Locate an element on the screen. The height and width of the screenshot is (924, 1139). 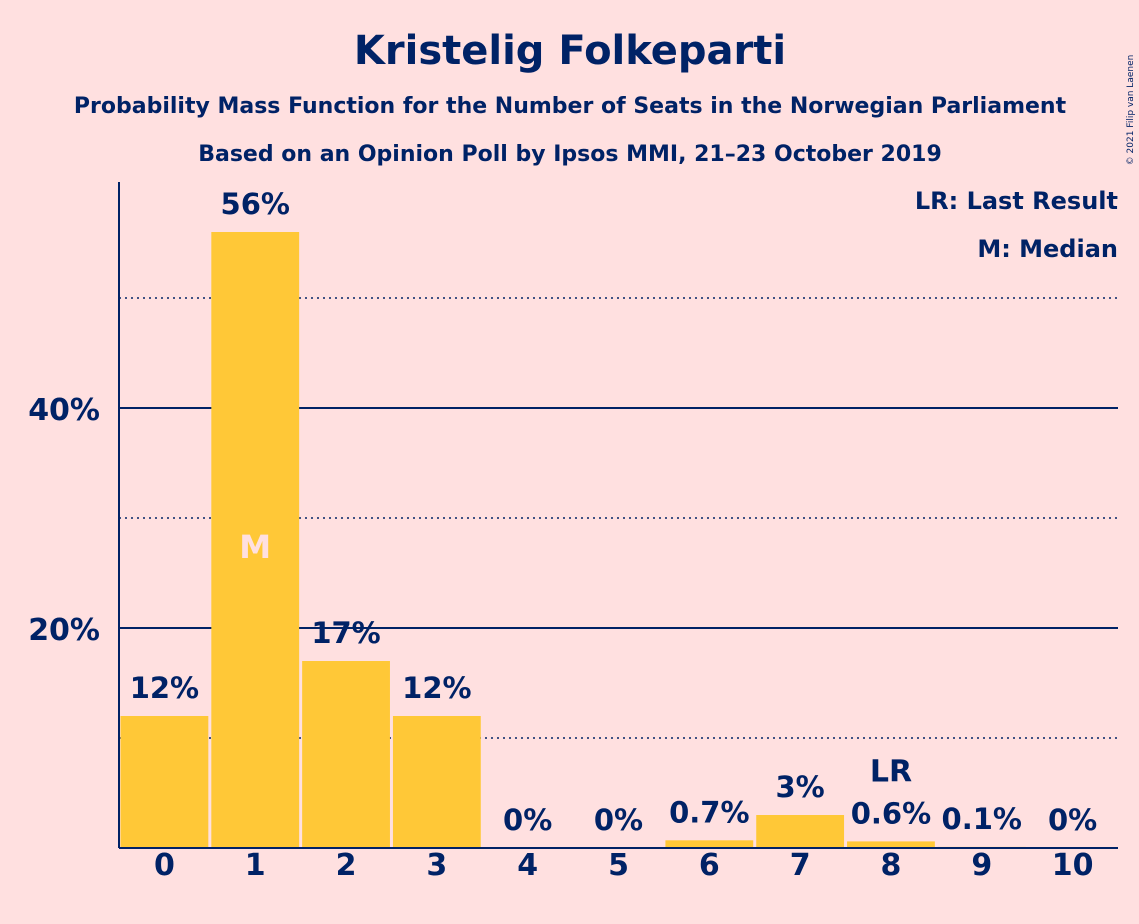
copyright-credit: © 2021 Filip van Laenen is located at coordinates (1131, 110).